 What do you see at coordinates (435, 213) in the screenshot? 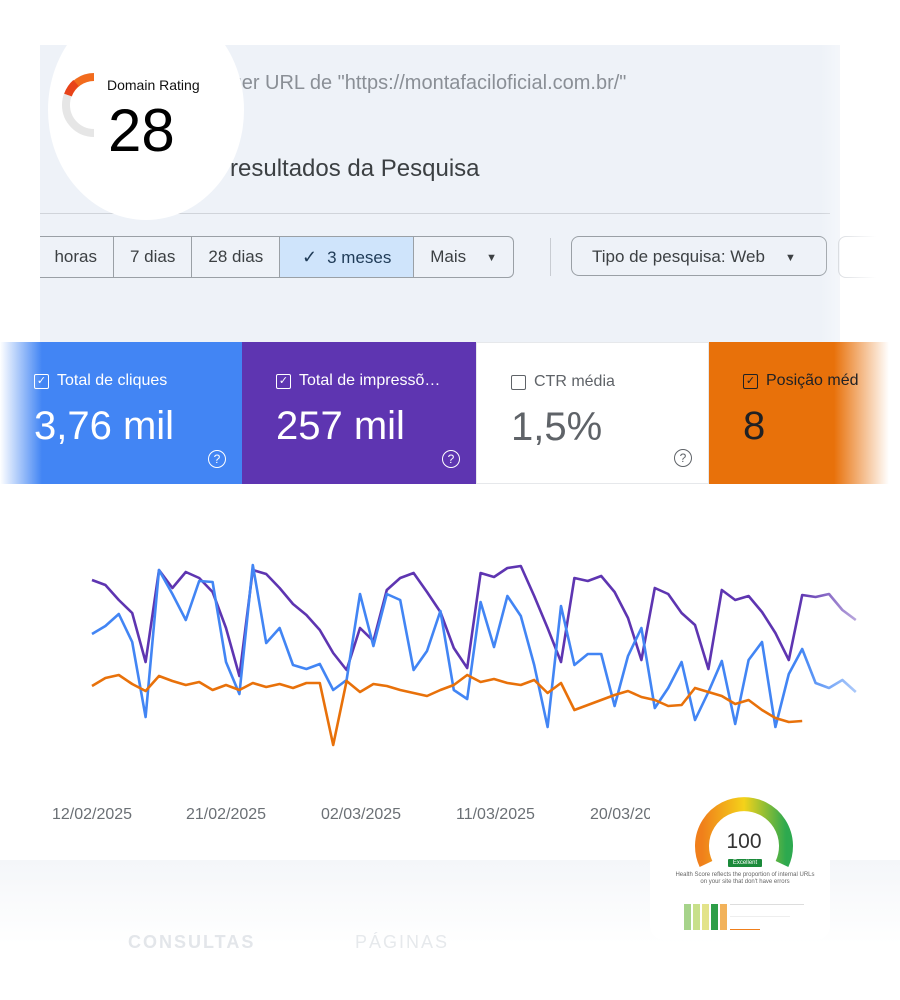
I see `divider` at bounding box center [435, 213].